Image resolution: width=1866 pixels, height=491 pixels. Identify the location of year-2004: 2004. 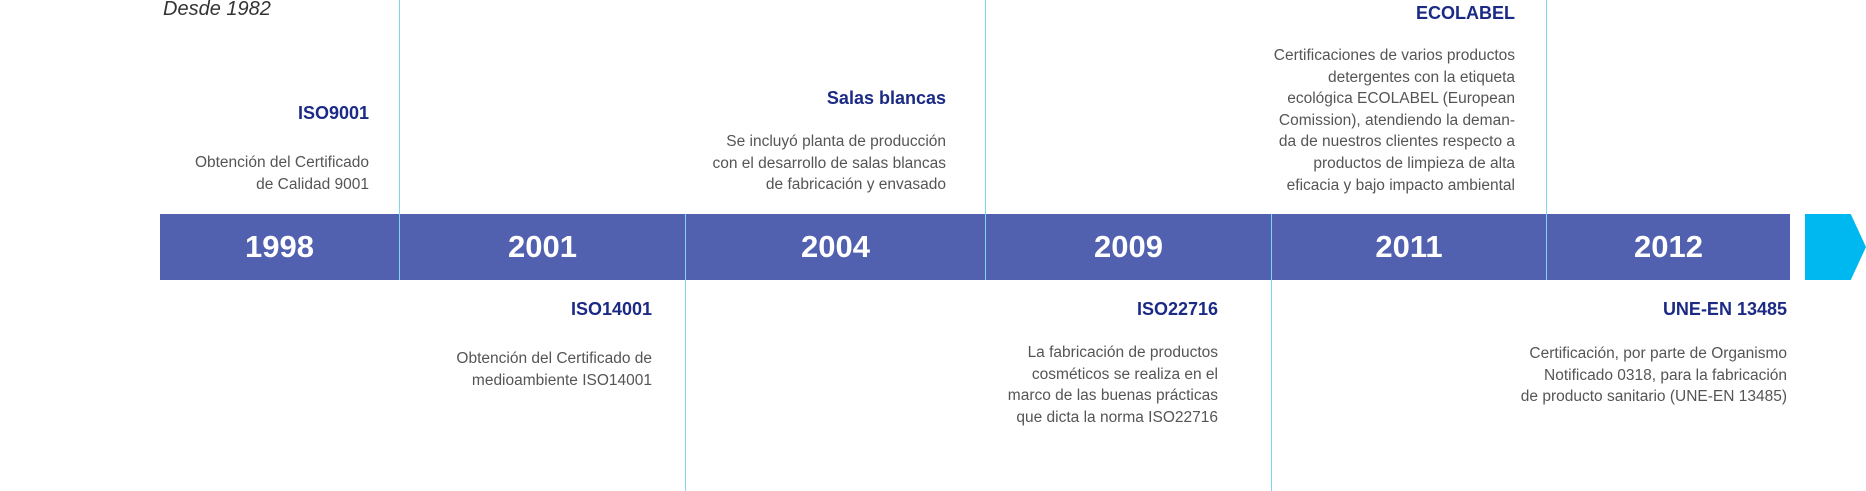
(835, 246).